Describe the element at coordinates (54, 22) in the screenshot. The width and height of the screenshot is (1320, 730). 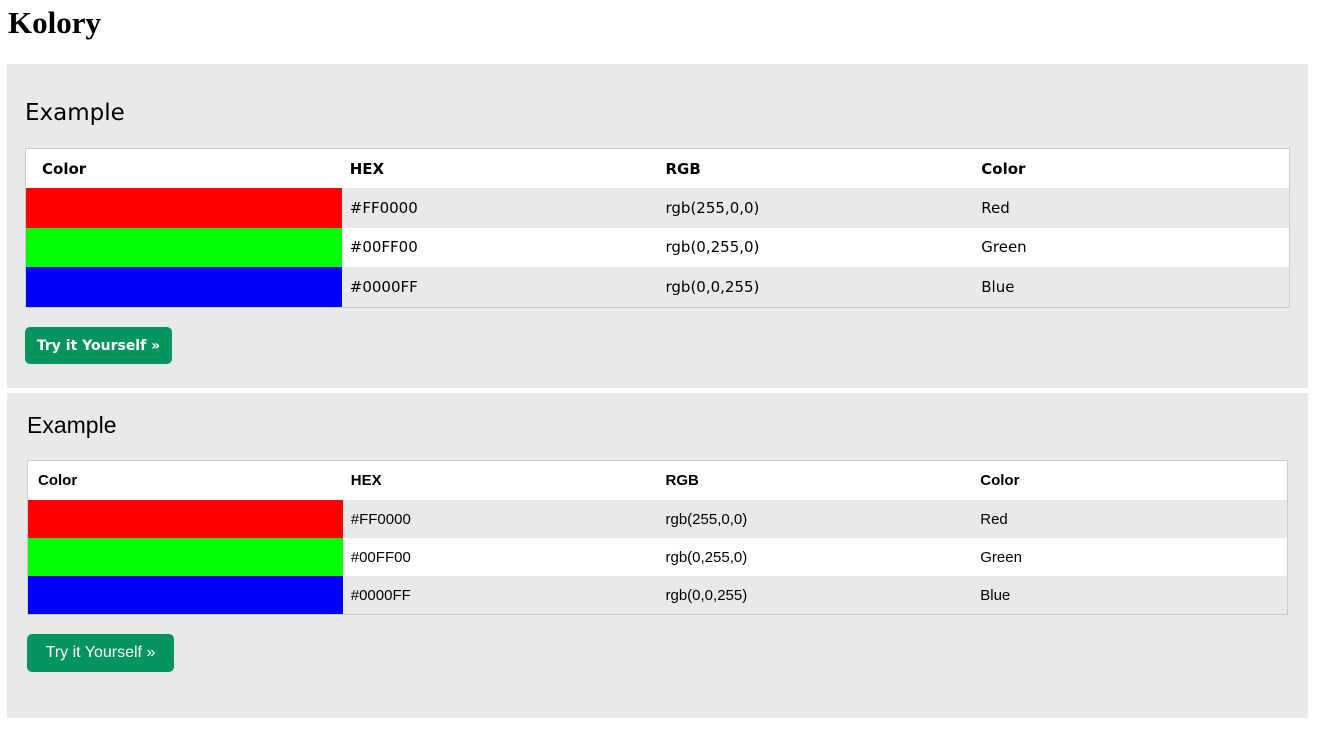
I see `page-title: Kolory` at that location.